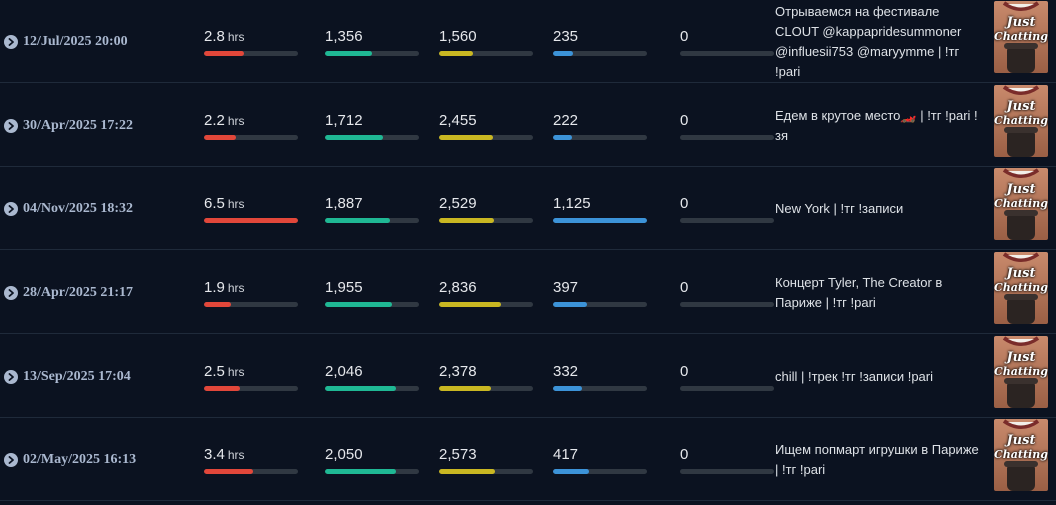  Describe the element at coordinates (372, 41) in the screenshot. I see `avg-viewers-metric: 1,356` at that location.